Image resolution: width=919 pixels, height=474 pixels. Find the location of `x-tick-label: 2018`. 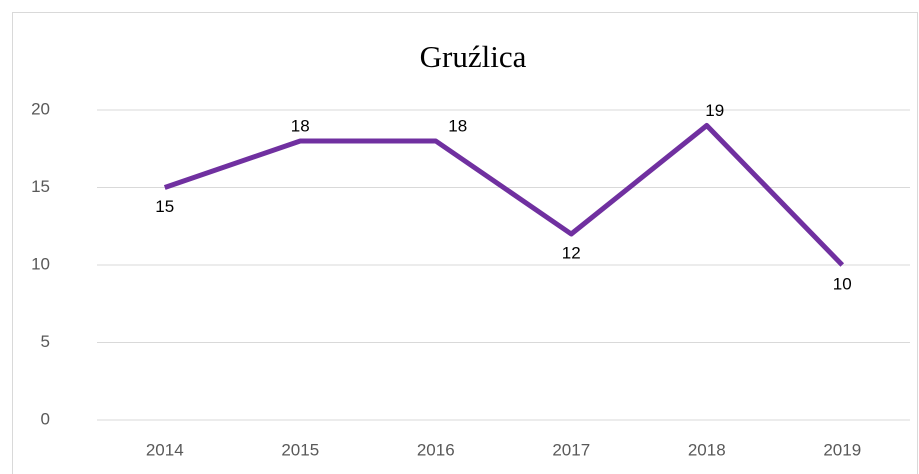

x-tick-label: 2018 is located at coordinates (707, 449).